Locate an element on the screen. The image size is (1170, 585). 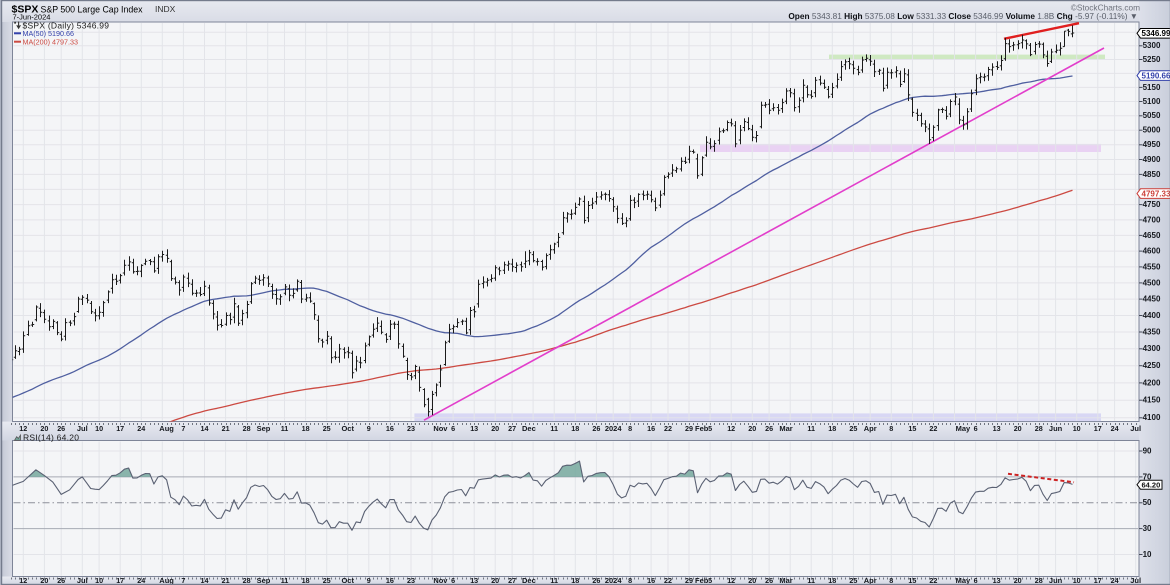
svg-text: 5050 is located at coordinates (1152, 115).